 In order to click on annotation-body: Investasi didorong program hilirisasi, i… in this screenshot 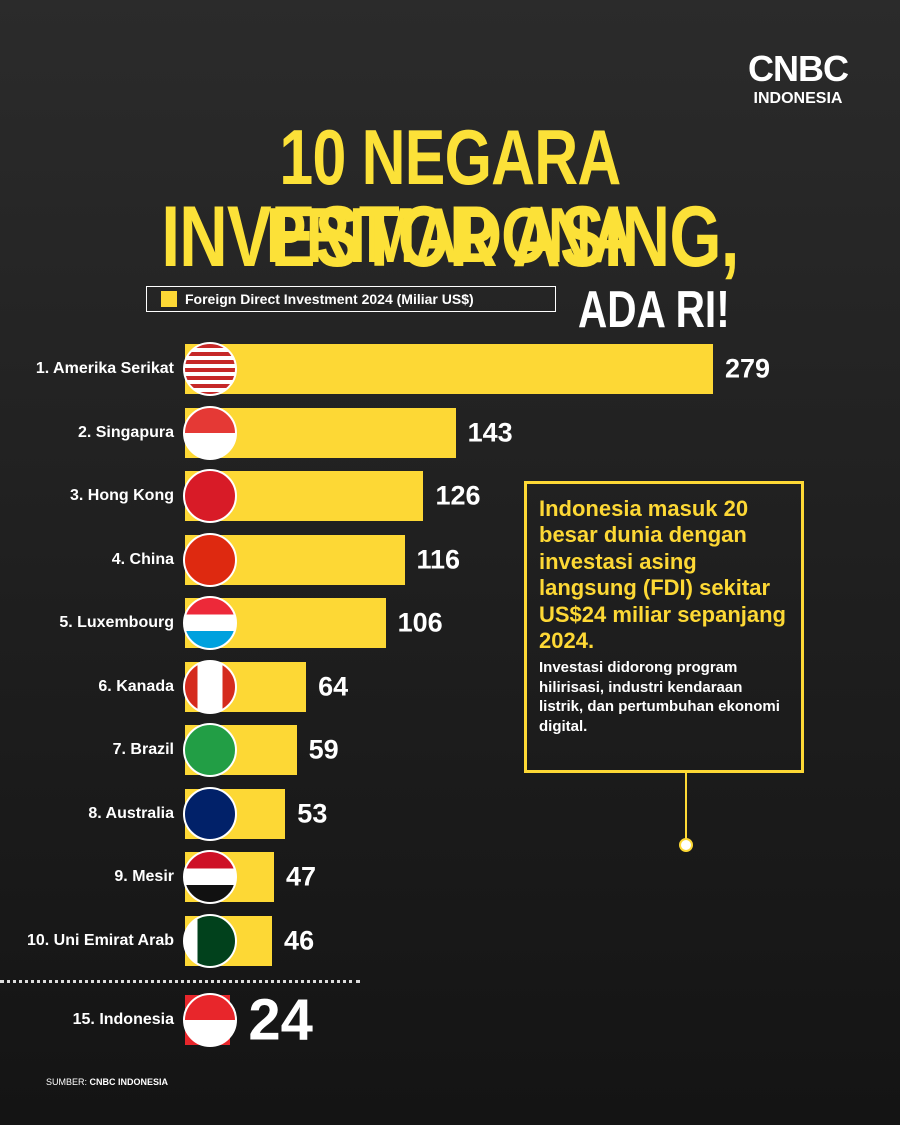, I will do `click(659, 697)`.